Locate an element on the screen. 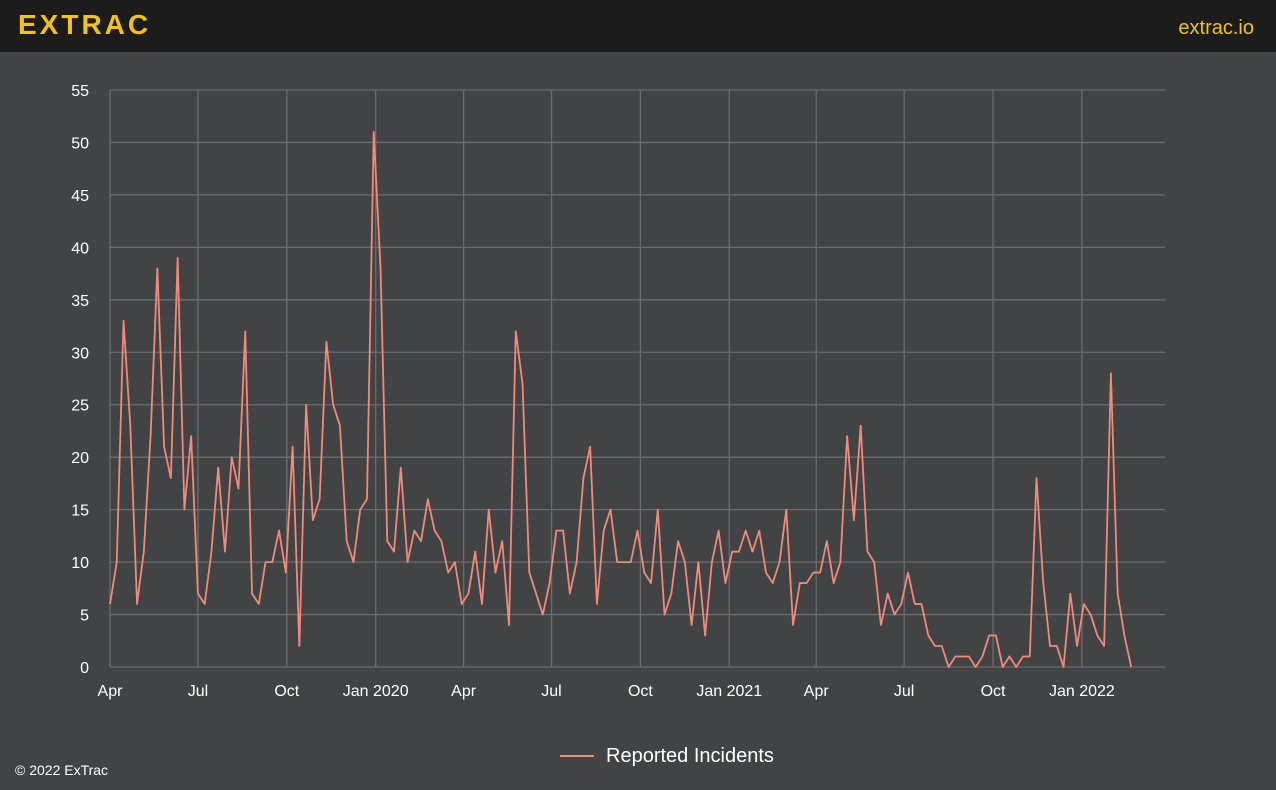 This screenshot has width=1276, height=790. y-tick-label: 50 is located at coordinates (80, 143).